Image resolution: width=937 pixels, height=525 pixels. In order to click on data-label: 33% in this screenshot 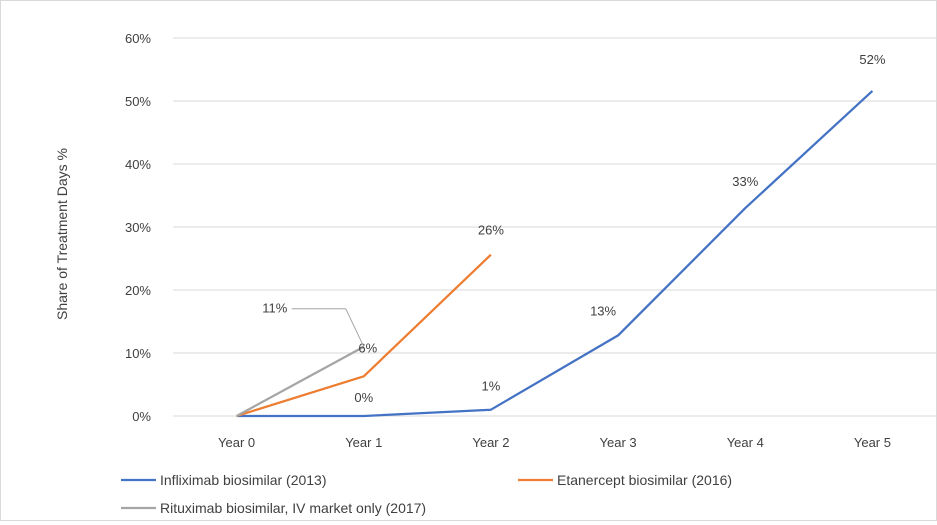, I will do `click(745, 181)`.